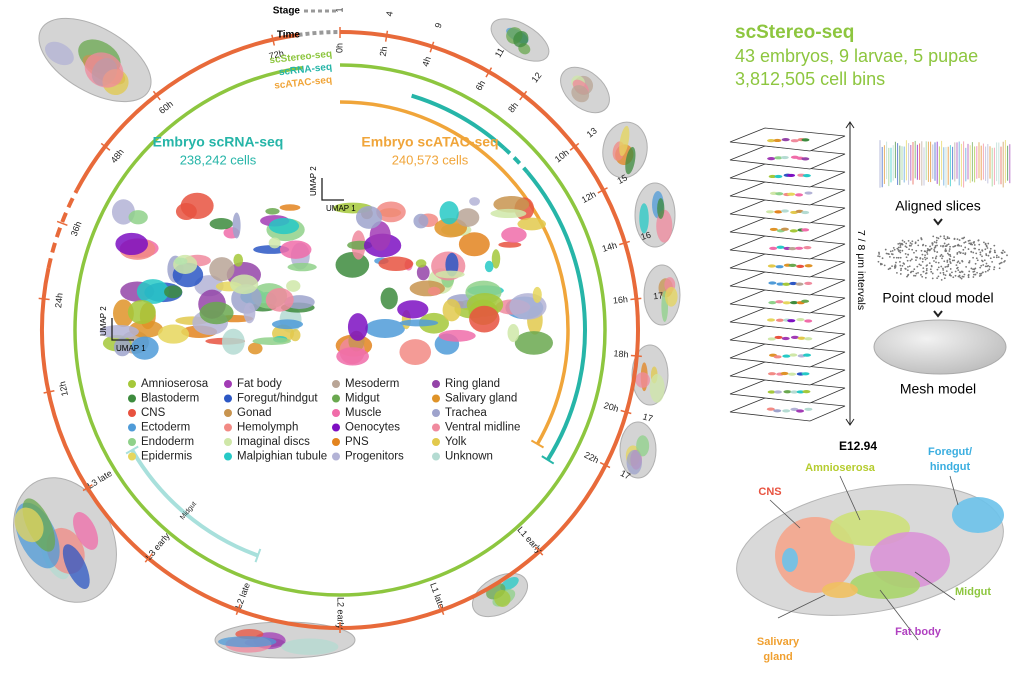  I want to click on track-end, so click(258, 555).